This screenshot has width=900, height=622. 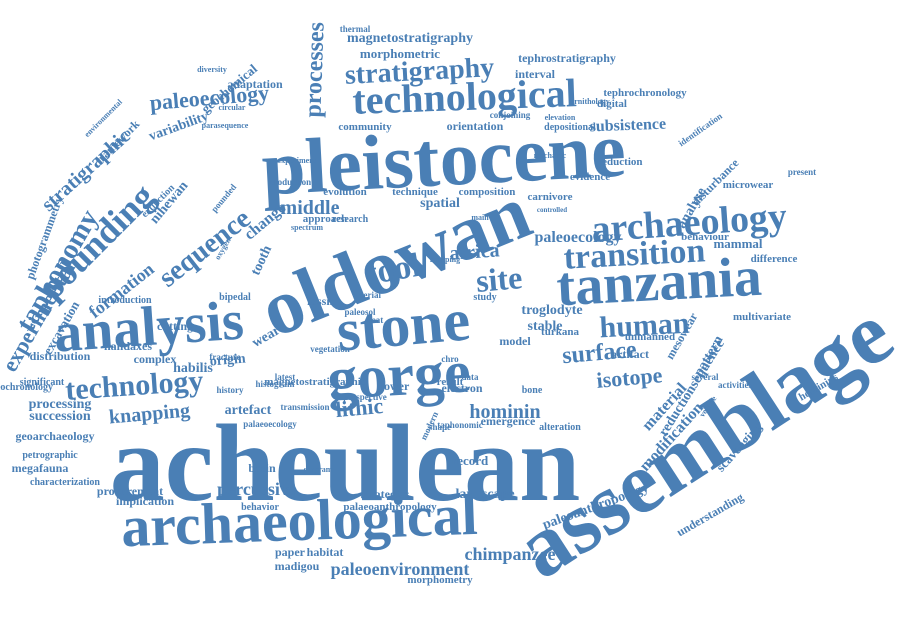 What do you see at coordinates (145, 501) in the screenshot?
I see `cloud-word-implication: implication` at bounding box center [145, 501].